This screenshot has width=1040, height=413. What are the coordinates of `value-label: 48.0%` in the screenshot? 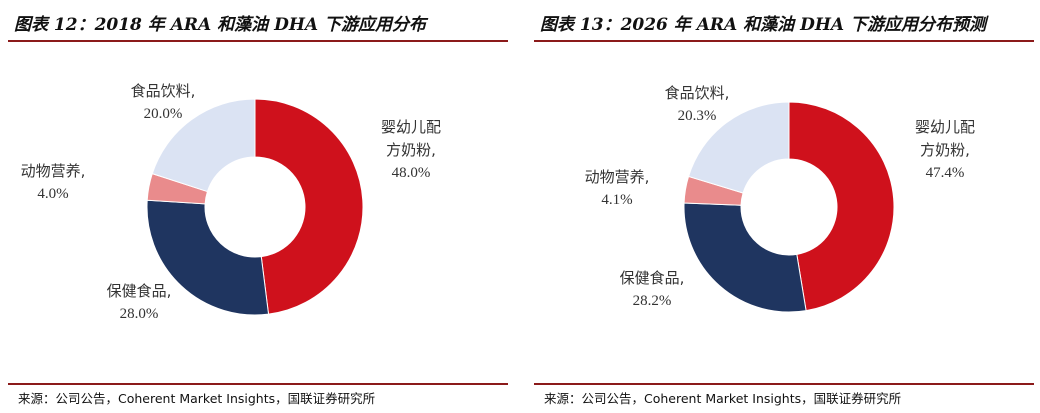 It's located at (411, 173).